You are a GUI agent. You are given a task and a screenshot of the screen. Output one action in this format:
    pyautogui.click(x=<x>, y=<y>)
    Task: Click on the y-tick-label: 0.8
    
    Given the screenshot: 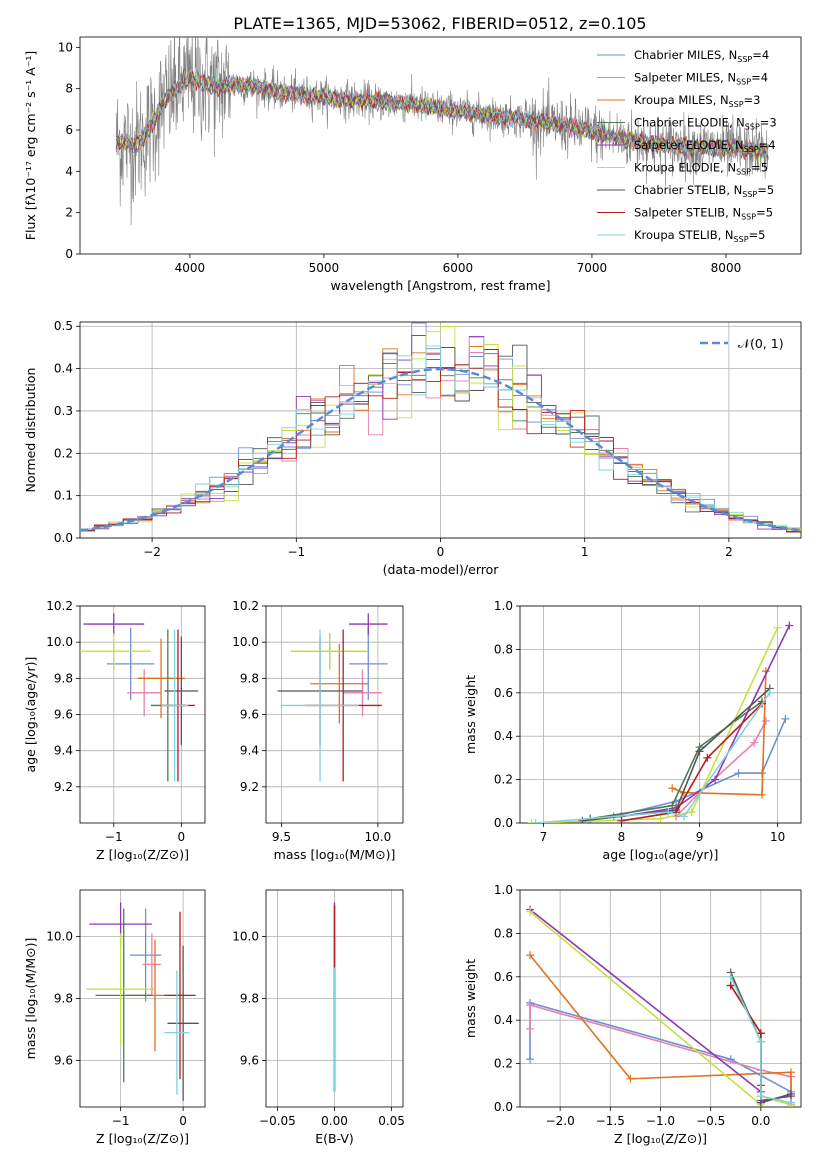 What is the action you would take?
    pyautogui.click(x=503, y=649)
    